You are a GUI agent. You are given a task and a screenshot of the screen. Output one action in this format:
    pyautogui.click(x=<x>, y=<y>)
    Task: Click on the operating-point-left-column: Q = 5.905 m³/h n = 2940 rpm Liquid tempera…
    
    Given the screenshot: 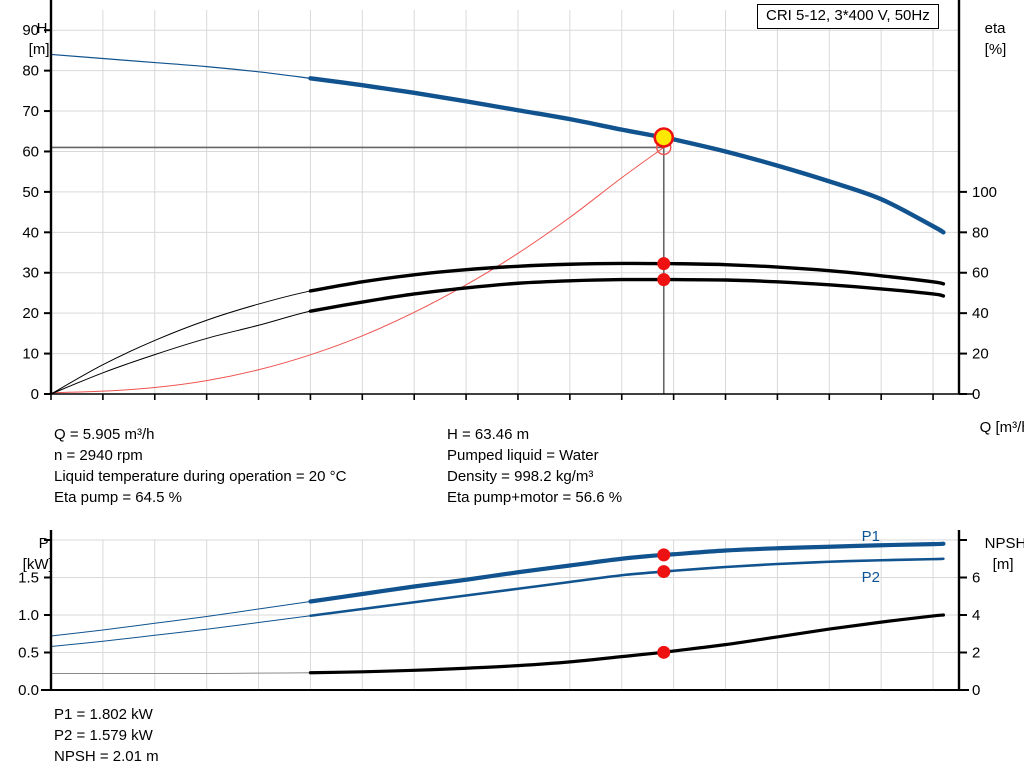 What is the action you would take?
    pyautogui.click(x=200, y=466)
    